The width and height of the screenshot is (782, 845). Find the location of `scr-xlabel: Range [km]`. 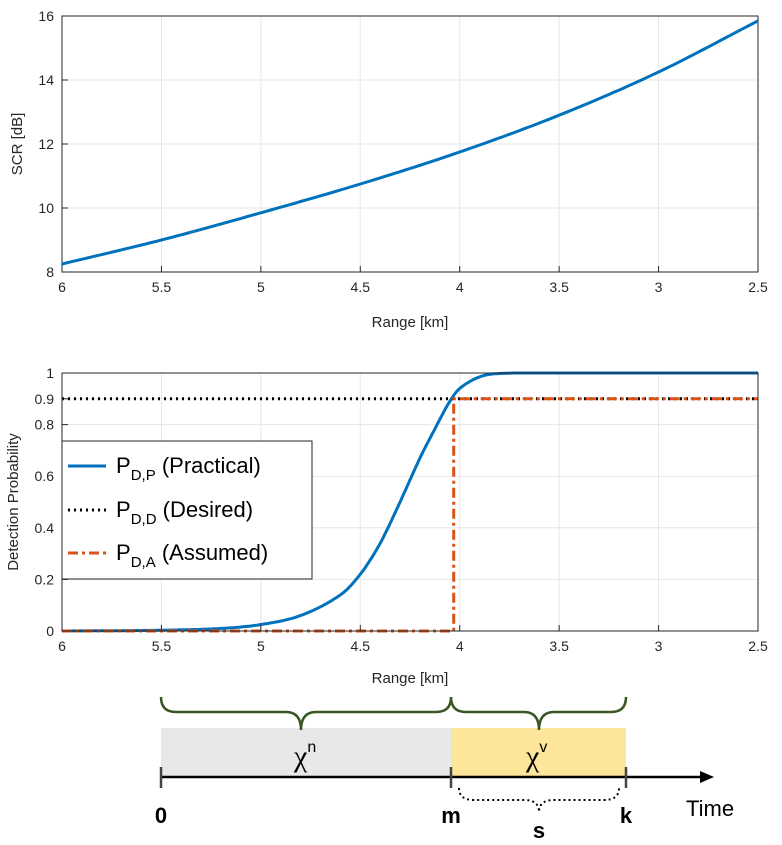

scr-xlabel: Range [km] is located at coordinates (410, 322).